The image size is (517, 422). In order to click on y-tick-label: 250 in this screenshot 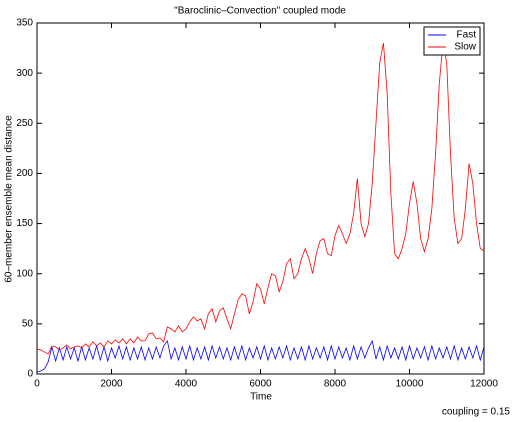, I will do `click(24, 123)`.